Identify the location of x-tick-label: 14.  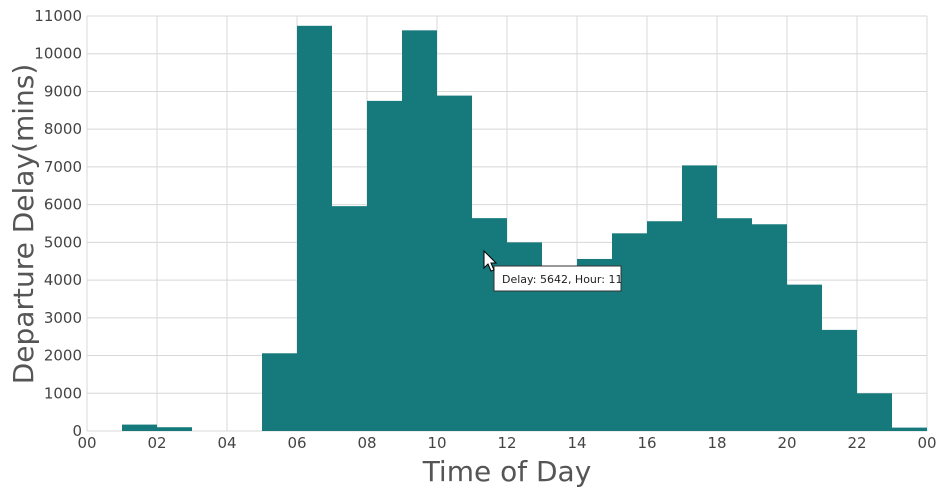
(576, 443).